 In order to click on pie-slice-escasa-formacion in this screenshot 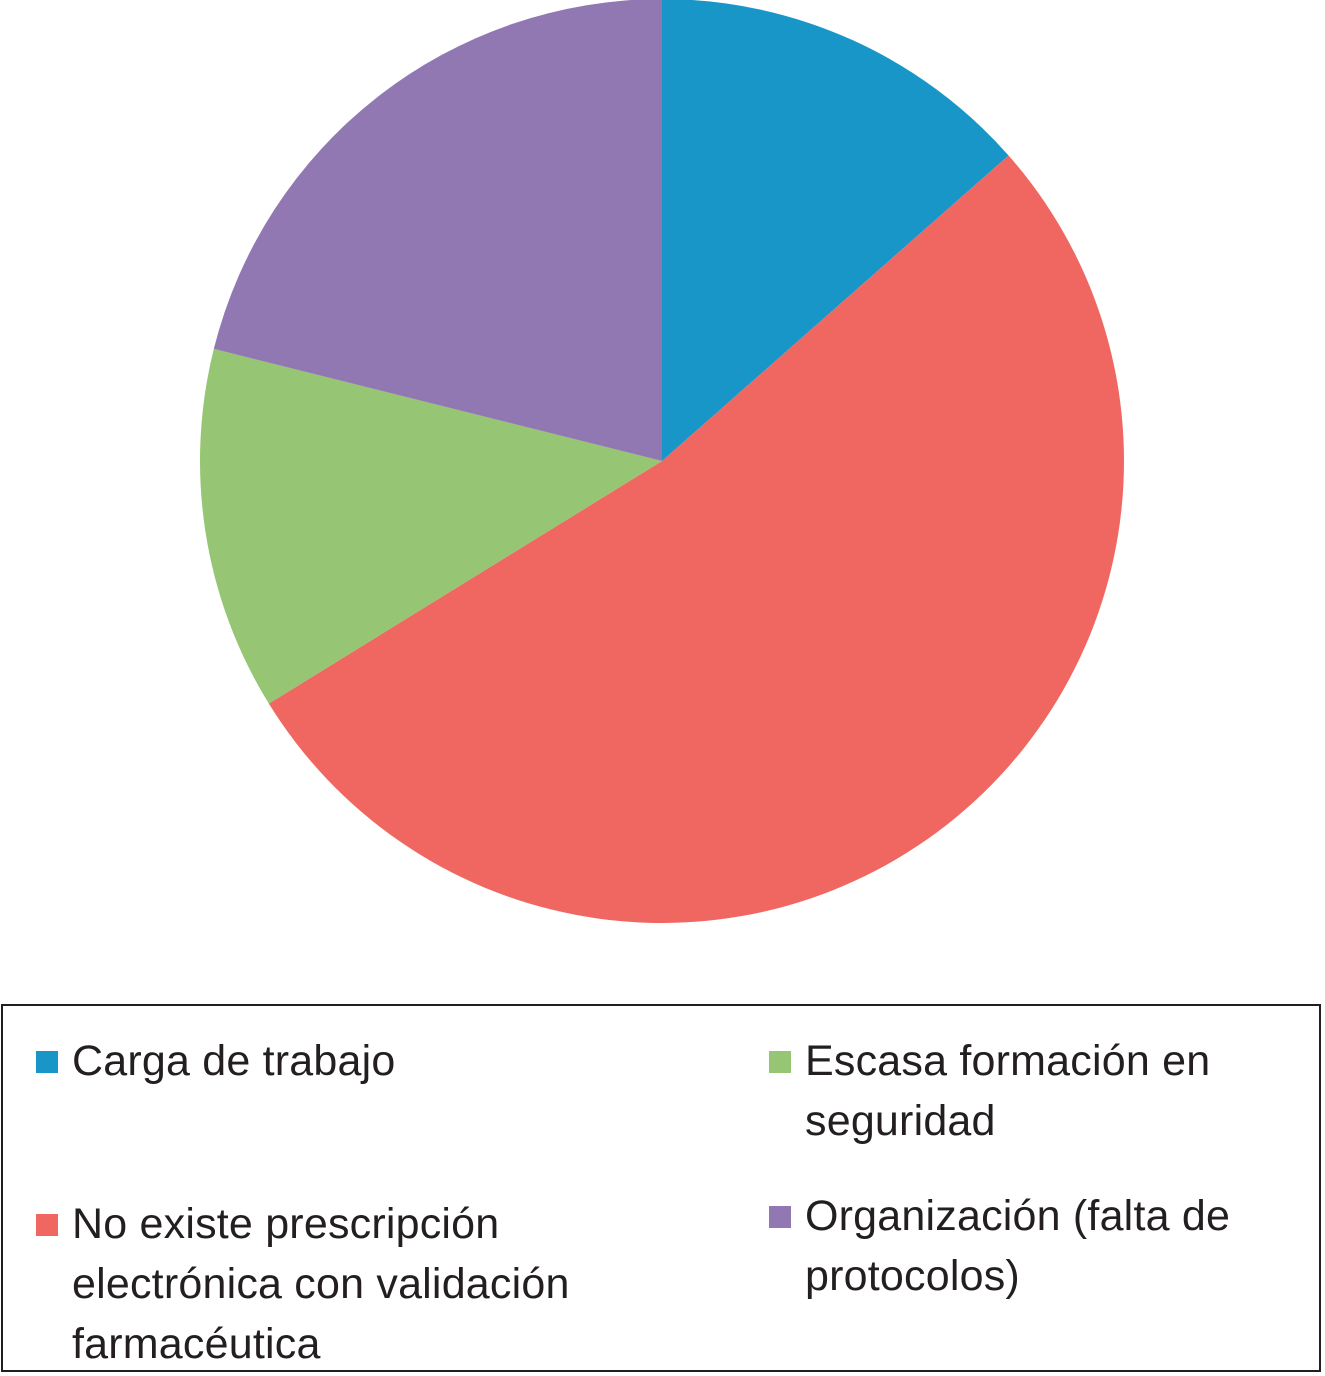, I will do `click(431, 526)`.